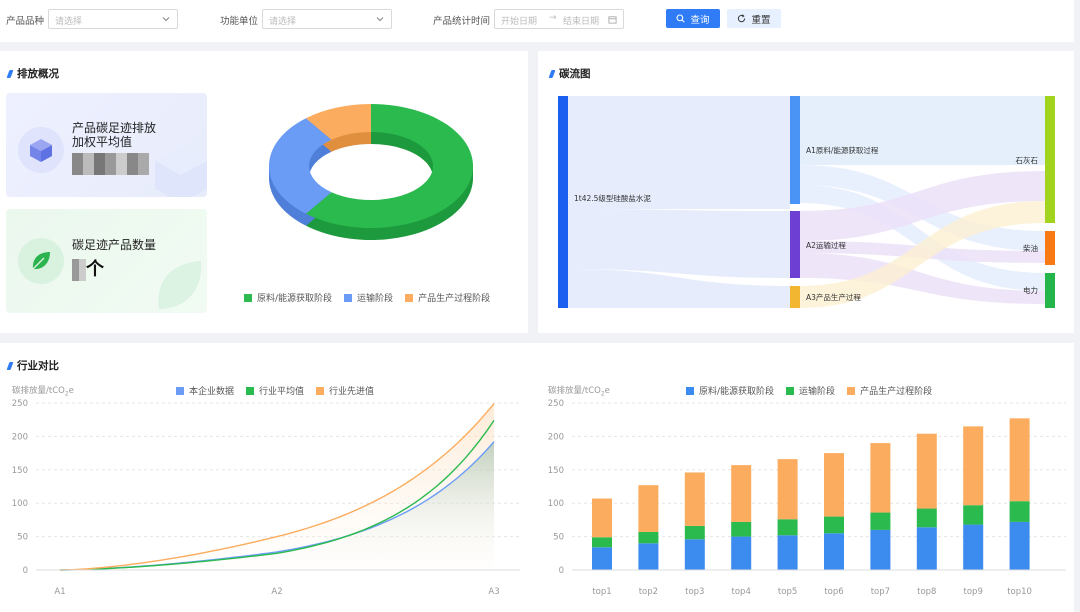 Image resolution: width=1080 pixels, height=612 pixels. What do you see at coordinates (41, 150) in the screenshot?
I see `cube-icon-circle` at bounding box center [41, 150].